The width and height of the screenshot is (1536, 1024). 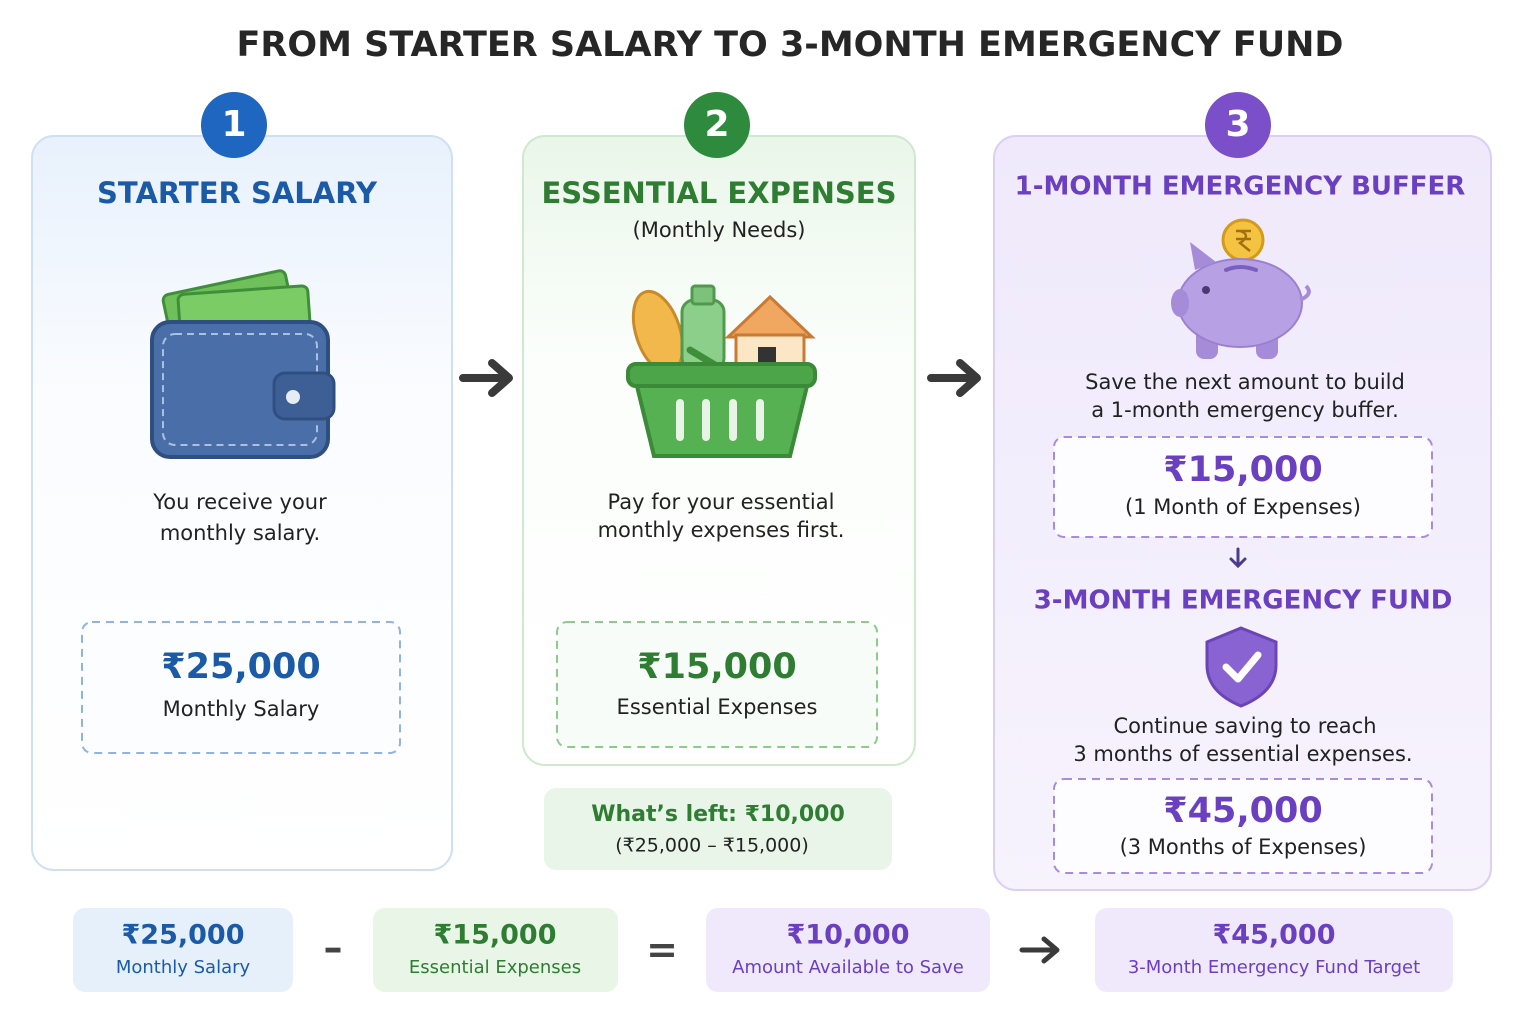 What do you see at coordinates (848, 967) in the screenshot?
I see `summary-label: Amount Available to Save` at bounding box center [848, 967].